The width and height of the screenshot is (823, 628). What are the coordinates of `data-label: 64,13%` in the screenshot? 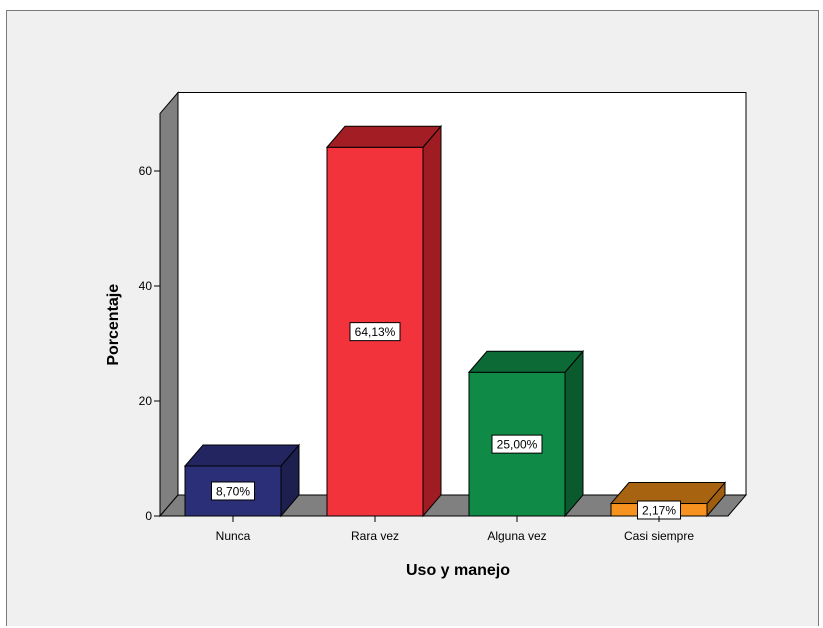 It's located at (375, 332).